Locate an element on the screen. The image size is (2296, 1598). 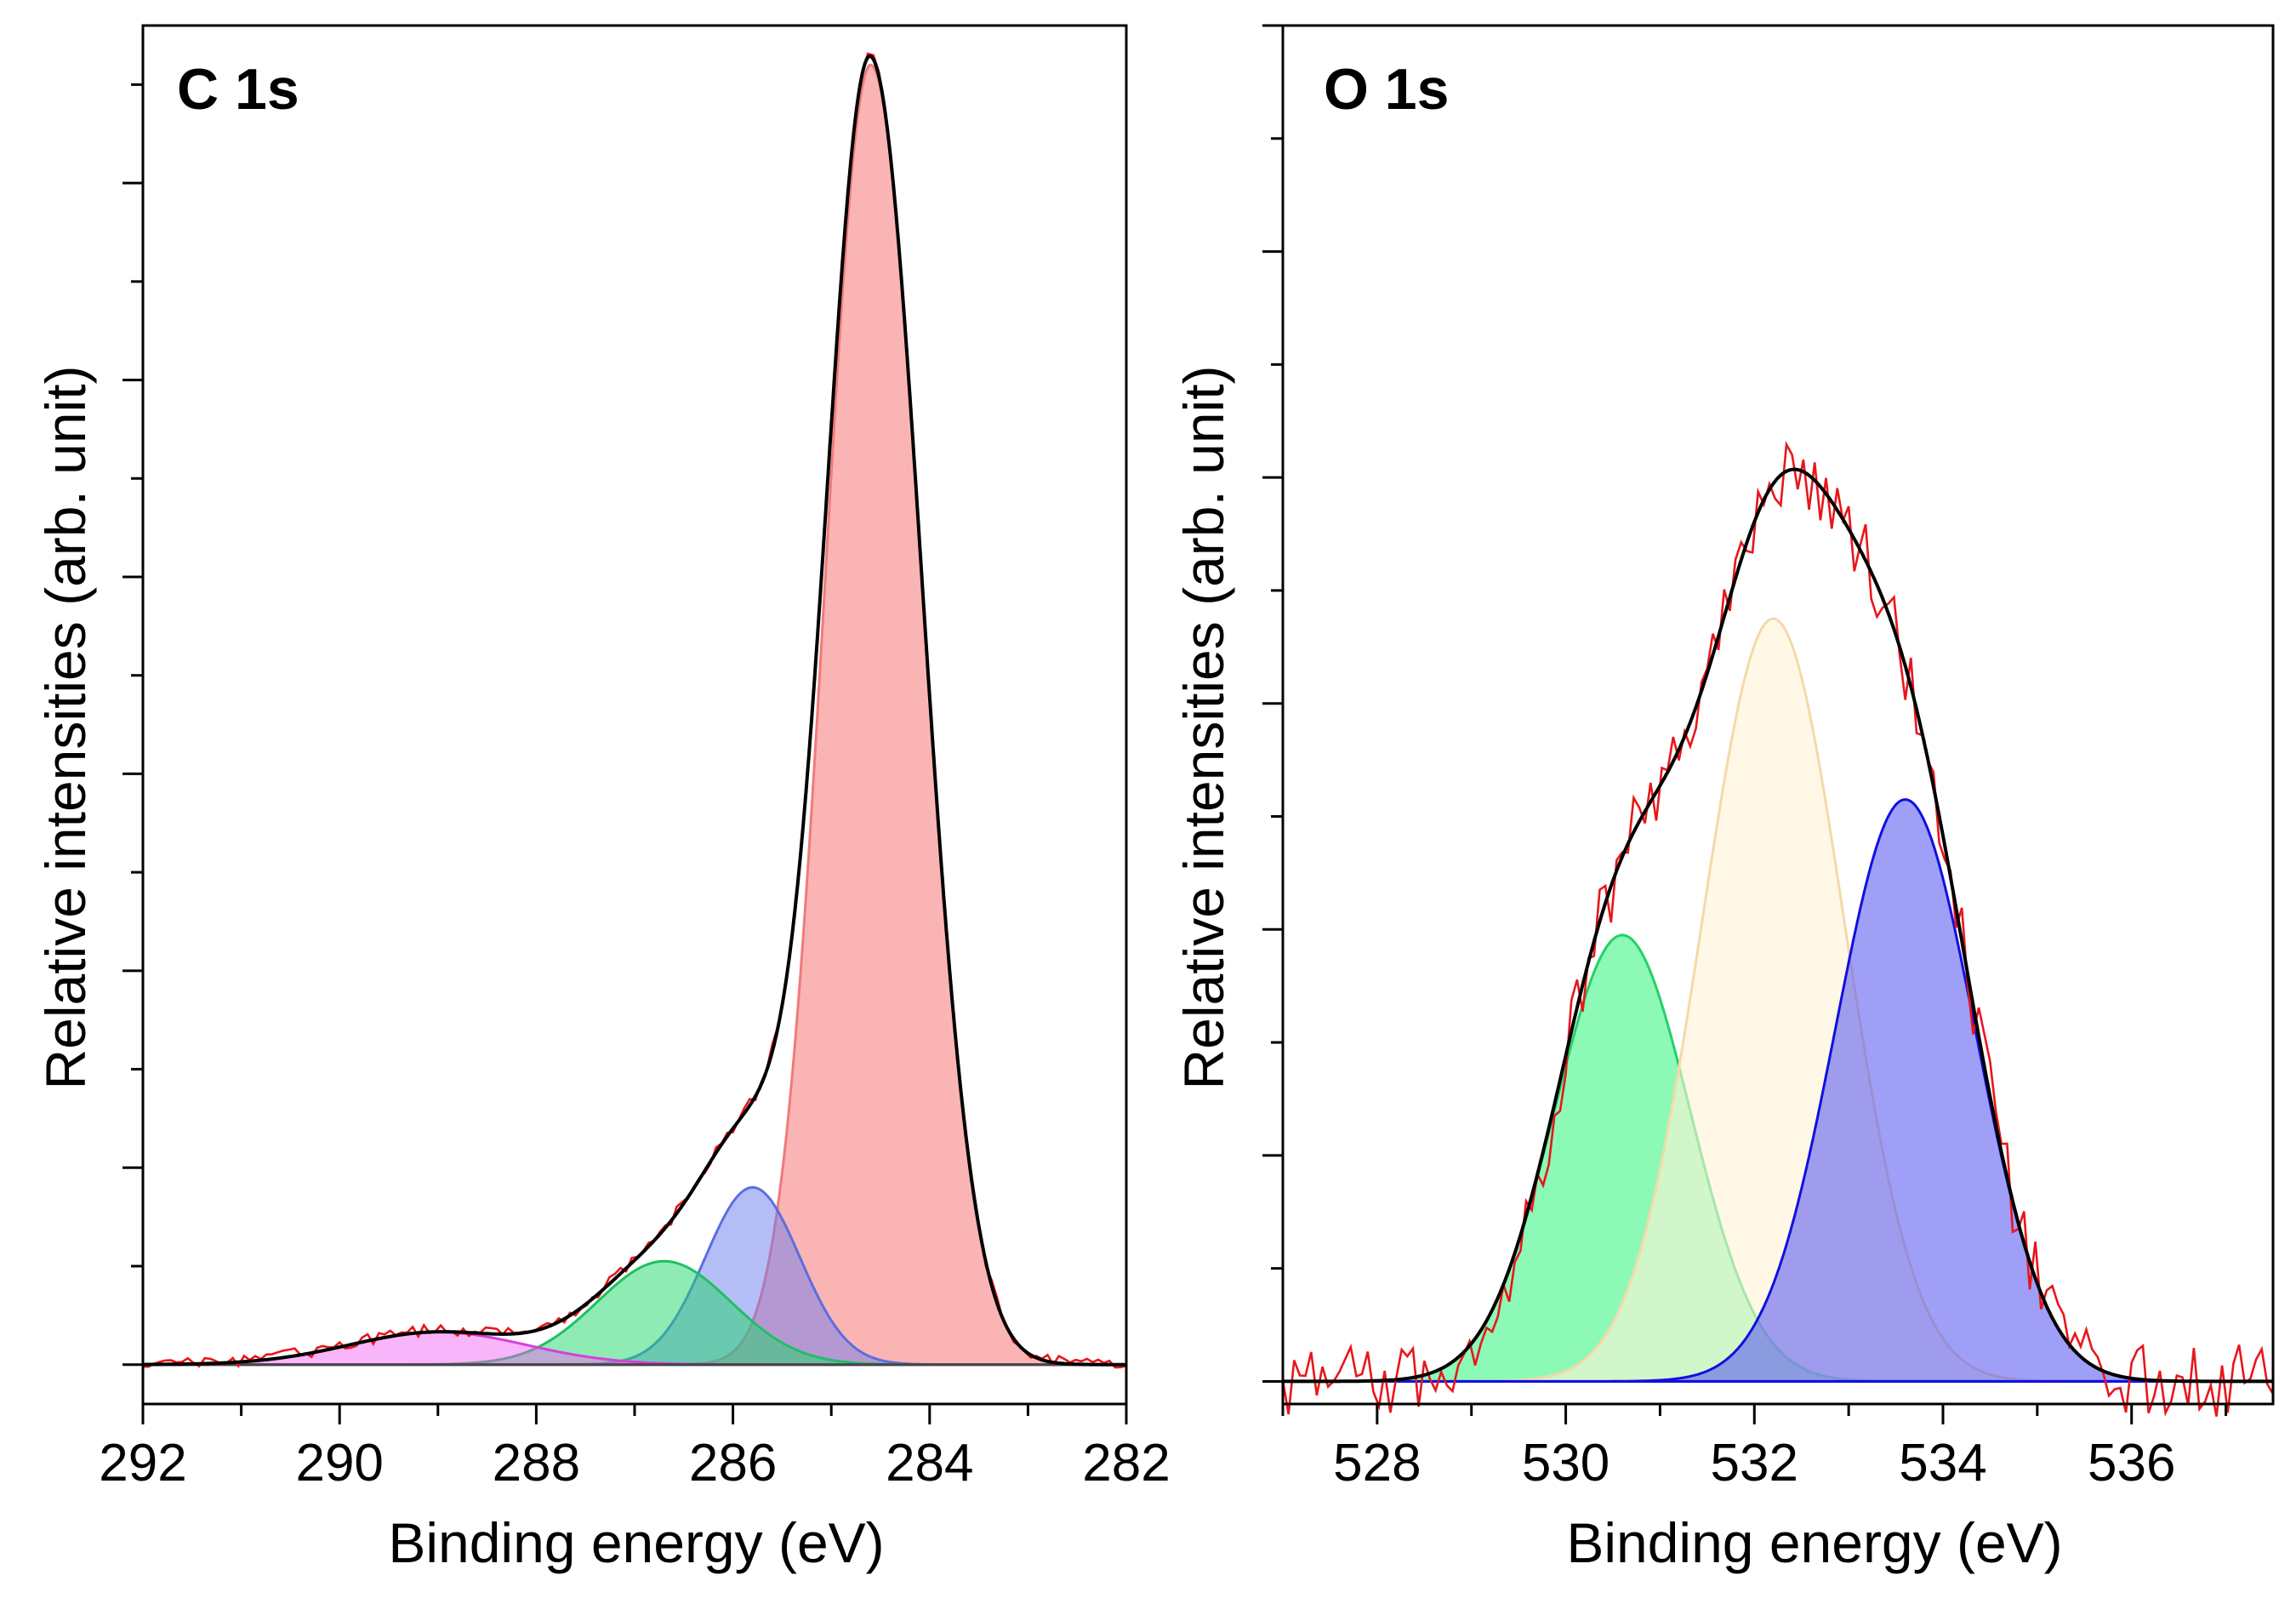
c1s-x-tick-label: 284 is located at coordinates (929, 1463).